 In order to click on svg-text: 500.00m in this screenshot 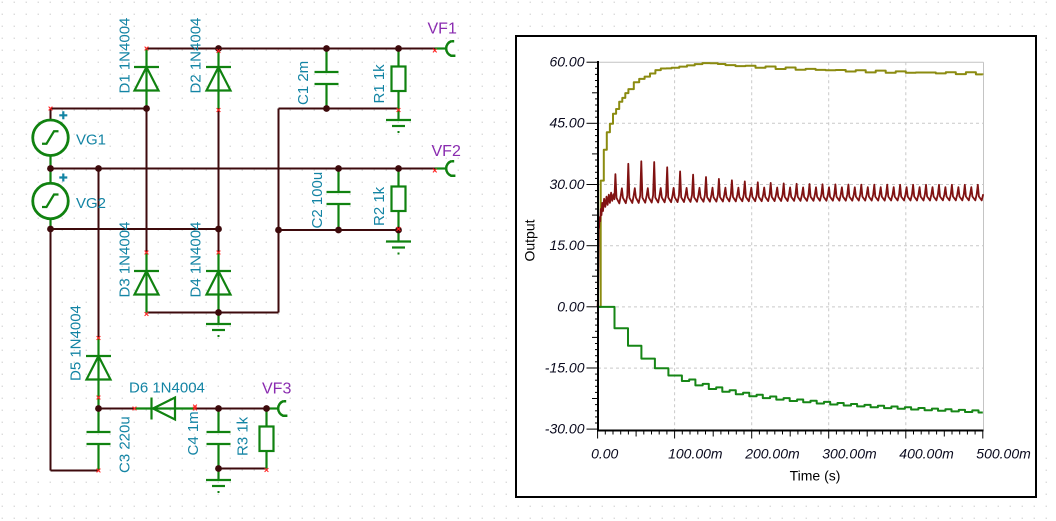, I will do `click(1003, 454)`.